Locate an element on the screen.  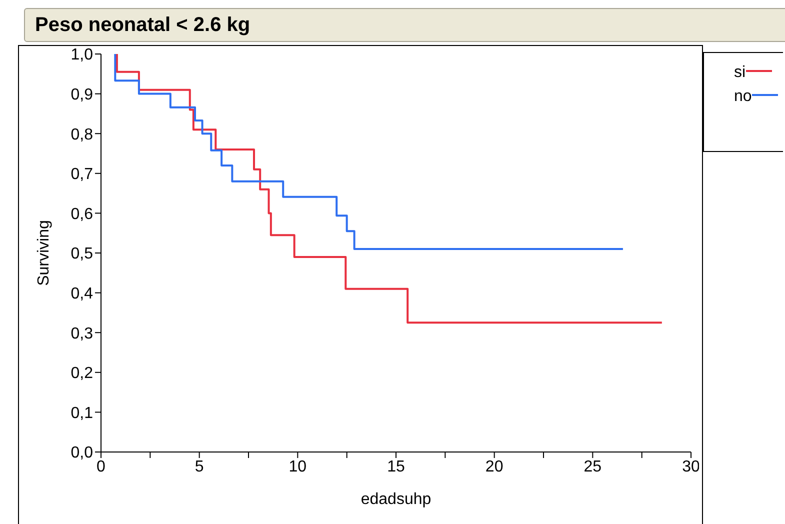
x-tick-label: 0 is located at coordinates (101, 467).